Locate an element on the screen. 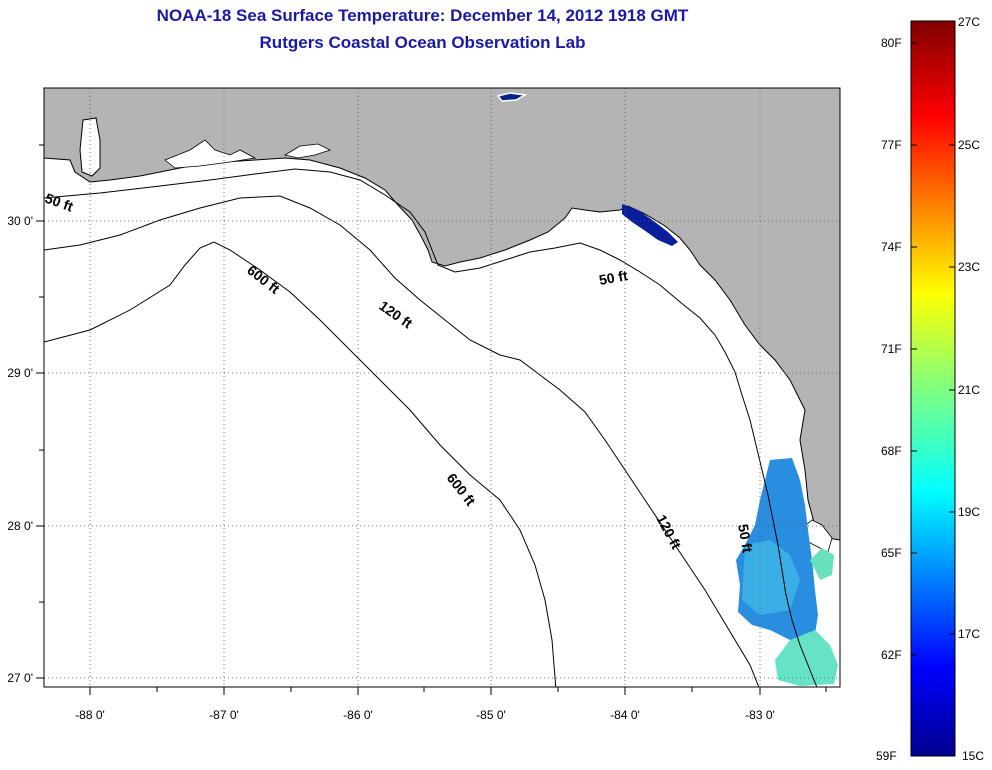 Image resolution: width=992 pixels, height=770 pixels. sst-patch-warm is located at coordinates (806, 658).